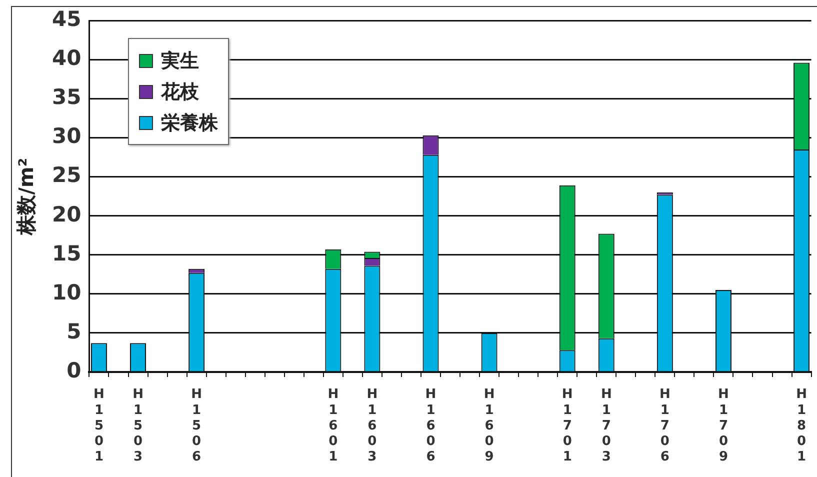 This screenshot has width=817, height=477. I want to click on y-tick-label: 45, so click(67, 19).